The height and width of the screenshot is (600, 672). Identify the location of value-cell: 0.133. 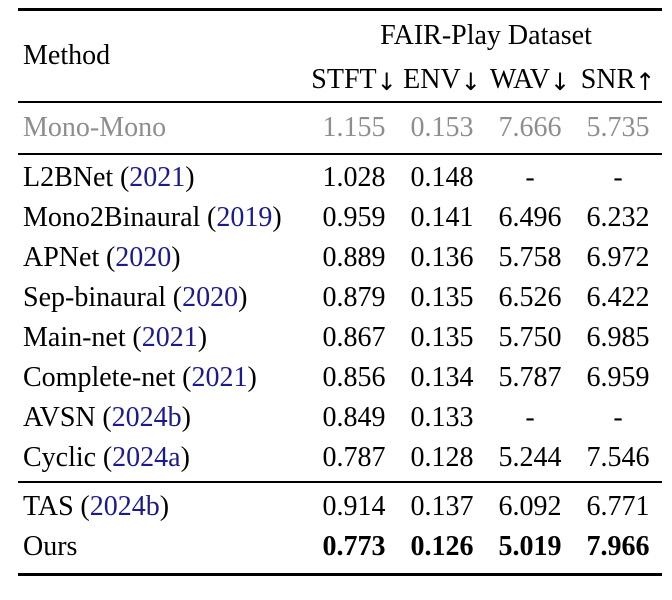
(442, 417).